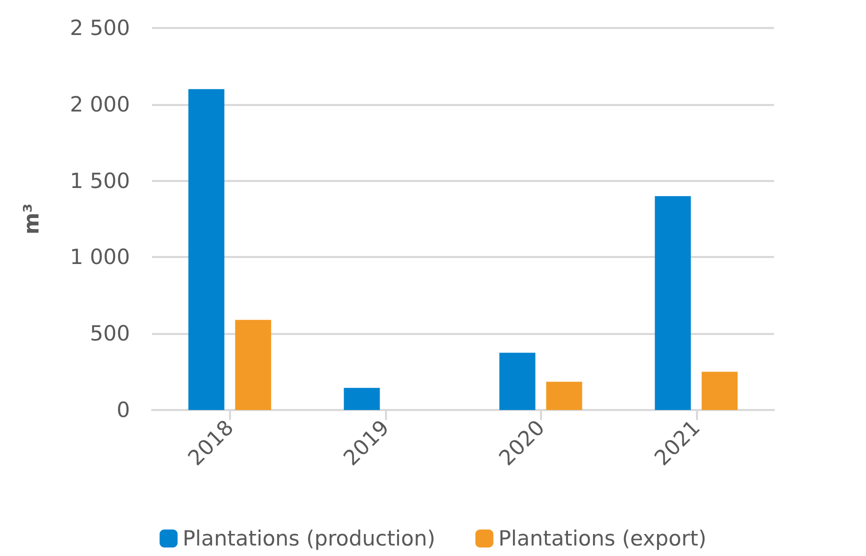 The width and height of the screenshot is (866, 556). Describe the element at coordinates (100, 104) in the screenshot. I see `y-tick-label: 2 000` at that location.